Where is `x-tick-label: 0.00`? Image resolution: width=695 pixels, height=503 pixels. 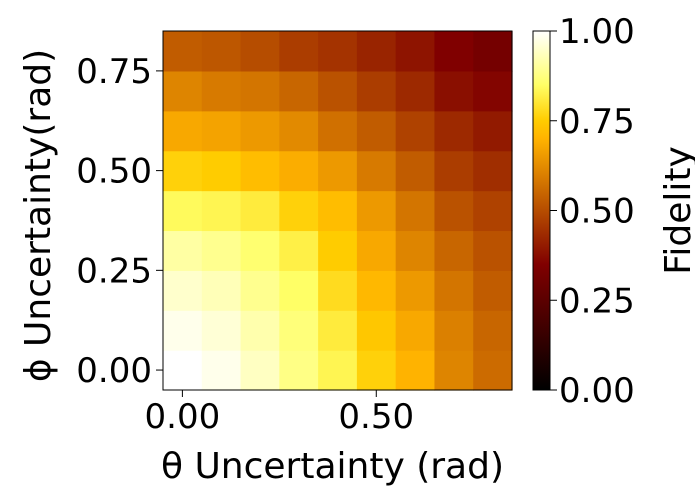
x-tick-label: 0.00 is located at coordinates (183, 417).